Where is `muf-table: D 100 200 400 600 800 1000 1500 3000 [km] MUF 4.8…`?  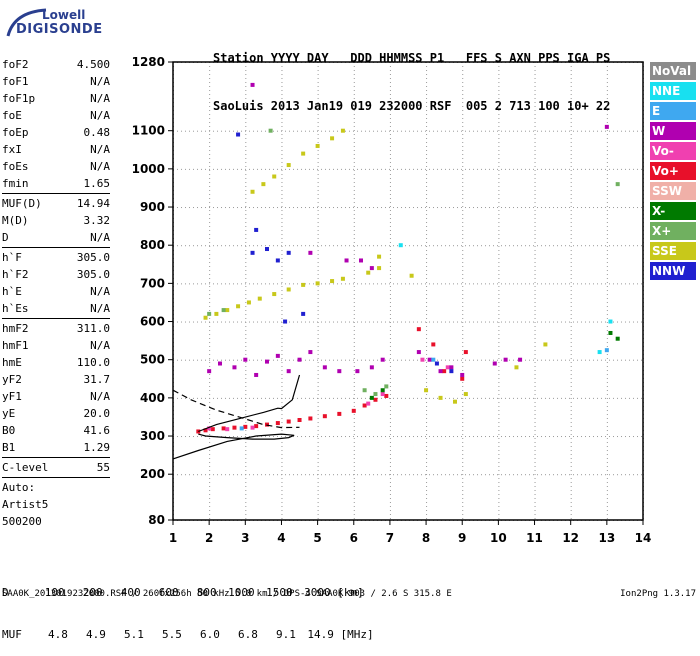
muf-table: D 100 200 400 600 800 1000 1500 3000 [km] MUF 4.8… is located at coordinates (188, 607).